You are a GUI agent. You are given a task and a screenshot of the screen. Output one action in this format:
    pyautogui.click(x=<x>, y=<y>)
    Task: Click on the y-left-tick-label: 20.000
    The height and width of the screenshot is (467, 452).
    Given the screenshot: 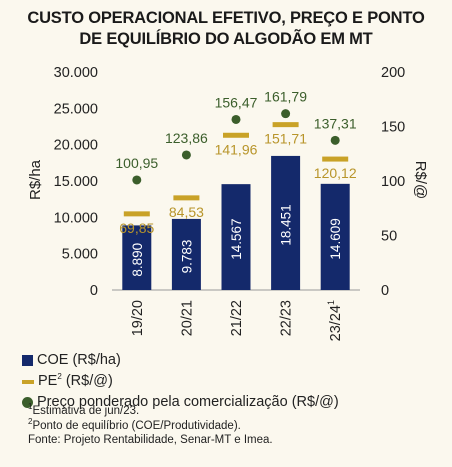 What is the action you would take?
    pyautogui.click(x=76, y=146)
    